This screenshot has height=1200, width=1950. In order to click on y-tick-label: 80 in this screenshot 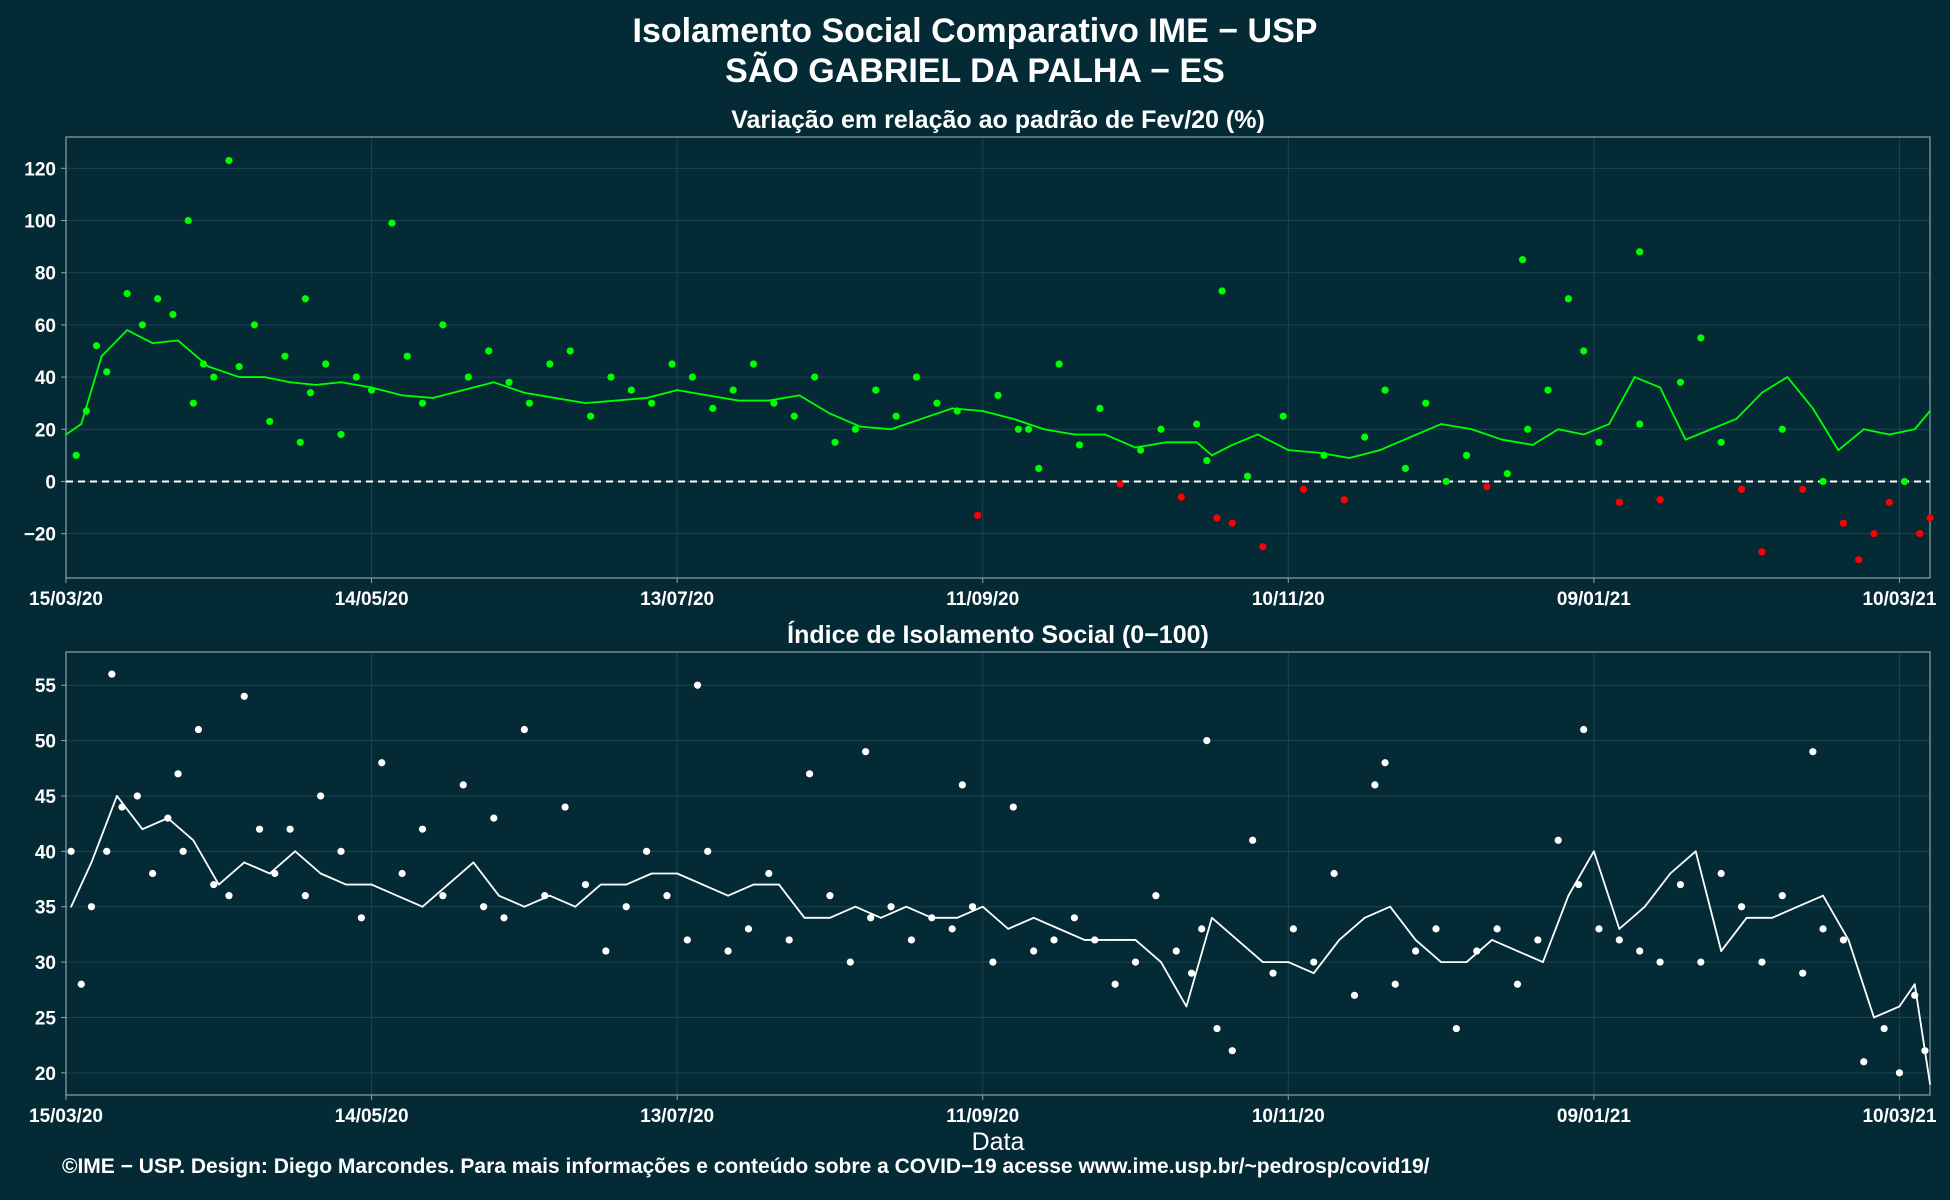, I will do `click(45, 274)`.